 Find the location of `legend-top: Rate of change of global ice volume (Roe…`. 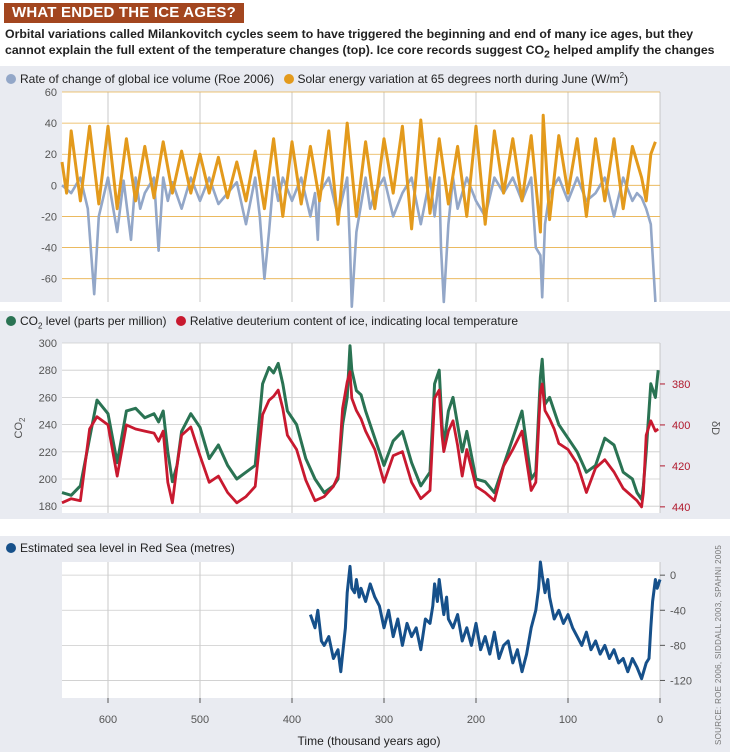

legend-top: Rate of change of global ice volume (Roe… is located at coordinates (320, 77).